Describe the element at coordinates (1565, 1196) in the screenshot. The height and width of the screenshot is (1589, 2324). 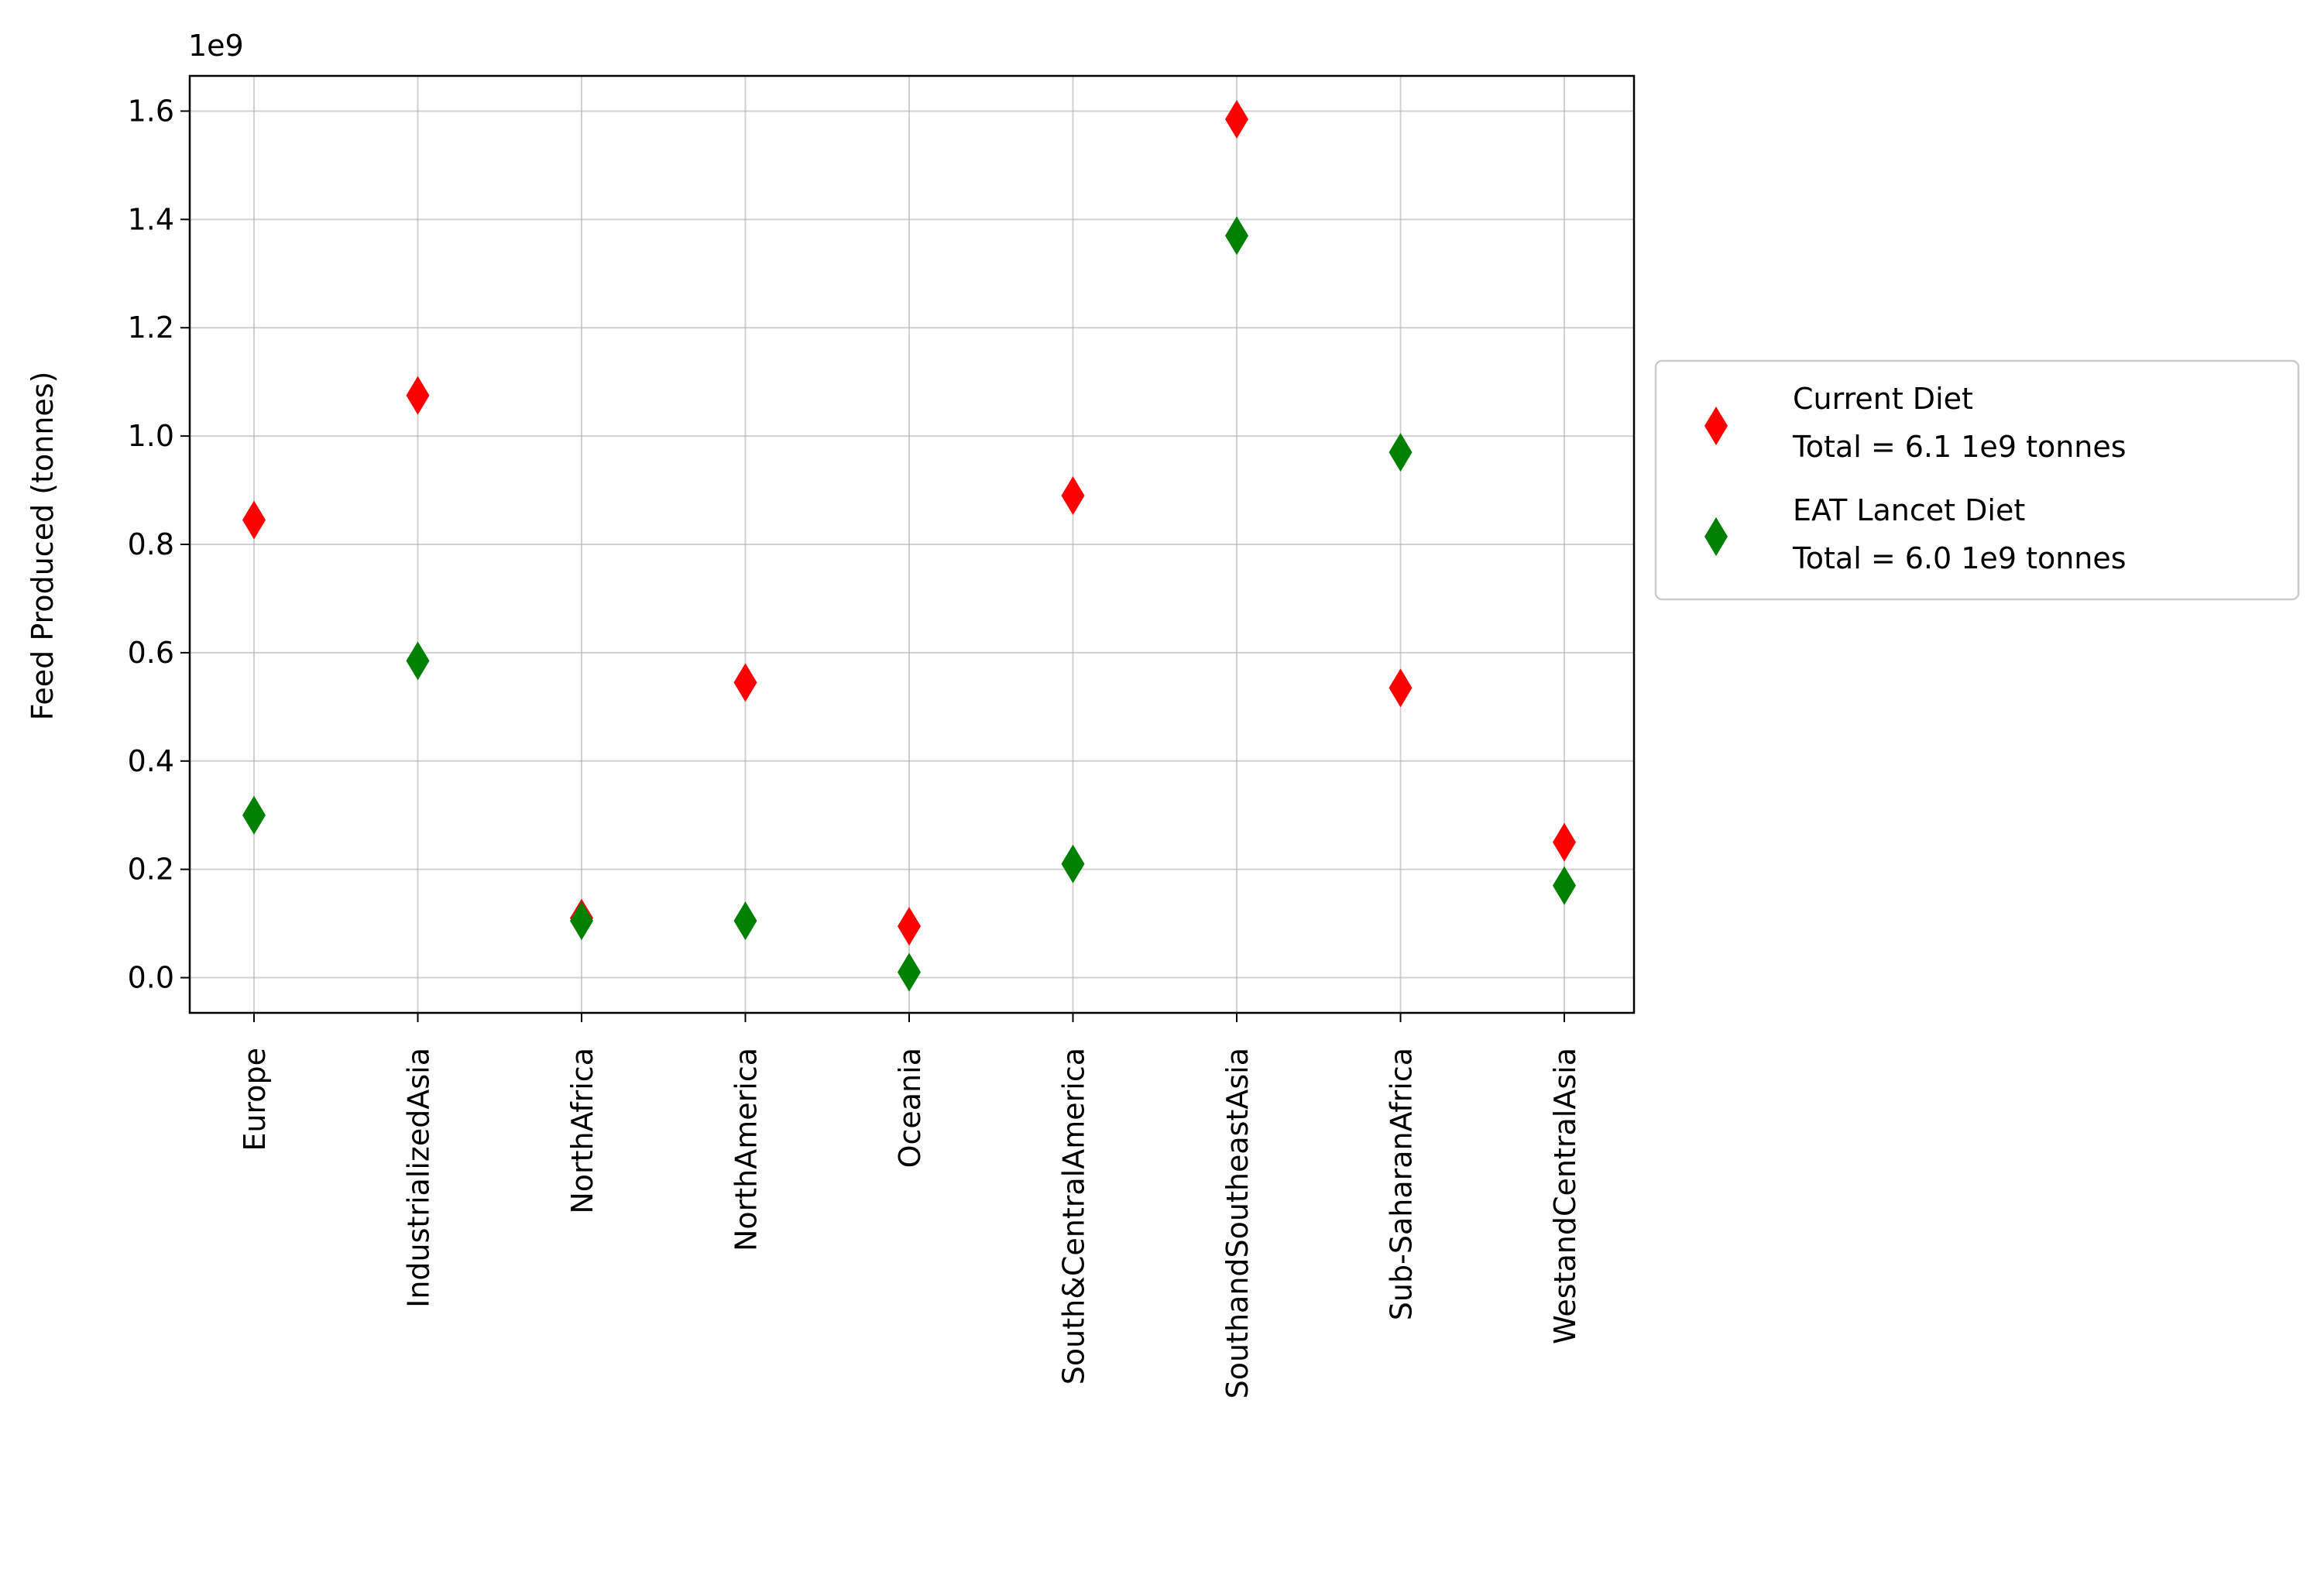
I see `x-tick-label: WestandCentralAsia` at that location.